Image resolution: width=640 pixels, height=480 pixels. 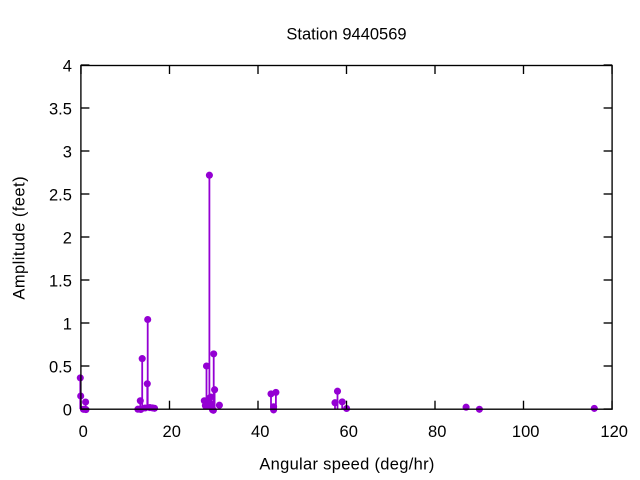 I want to click on svg-text: 2.5, so click(x=60, y=196).